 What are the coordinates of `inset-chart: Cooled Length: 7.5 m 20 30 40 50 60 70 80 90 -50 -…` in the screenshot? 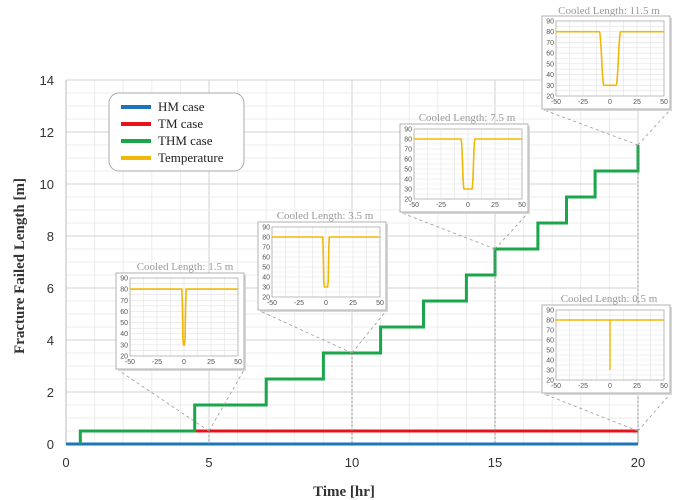 It's located at (464, 163).